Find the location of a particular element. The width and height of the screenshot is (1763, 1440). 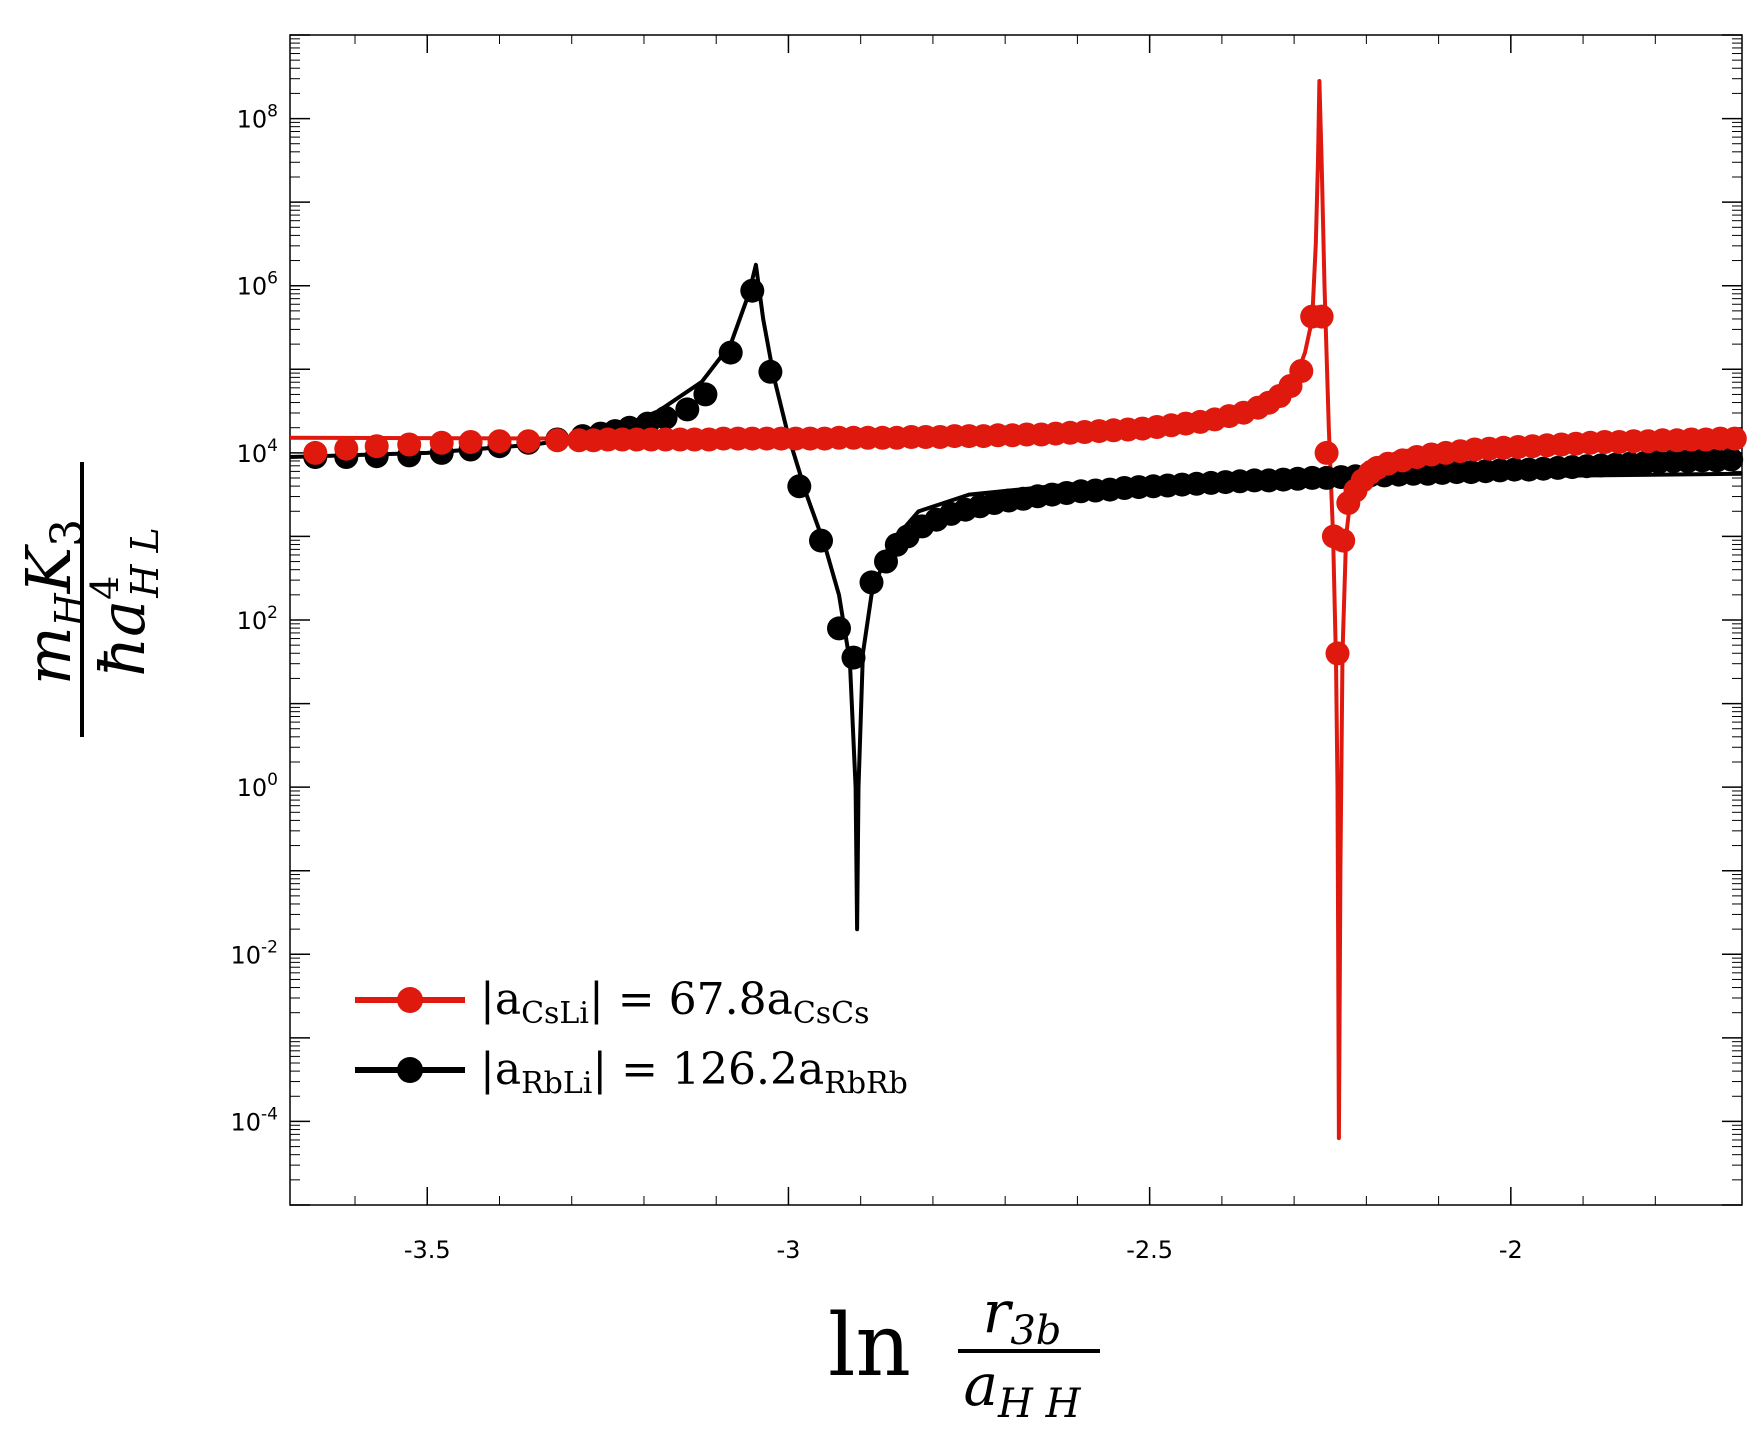

legend-rb-pre: |a is located at coordinates (500, 1069).